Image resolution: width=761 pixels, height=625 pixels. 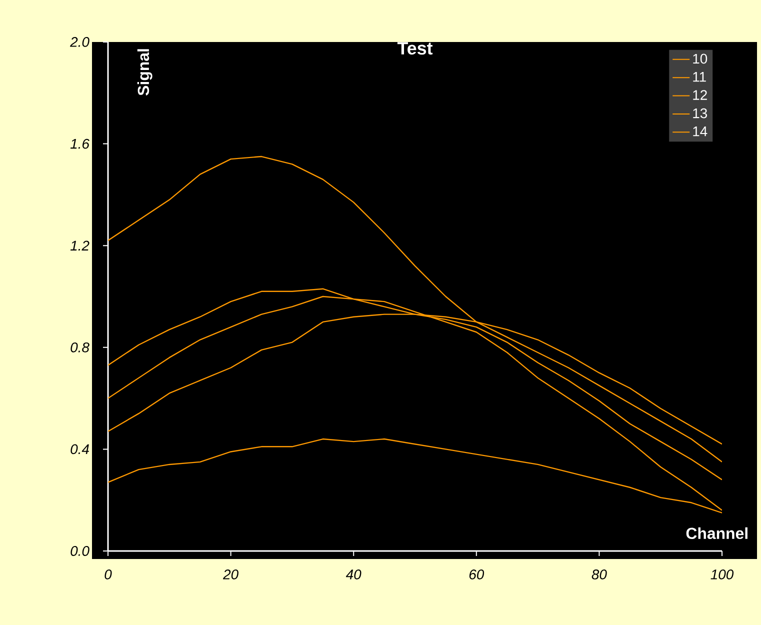 What do you see at coordinates (699, 77) in the screenshot?
I see `legend-label: 11` at bounding box center [699, 77].